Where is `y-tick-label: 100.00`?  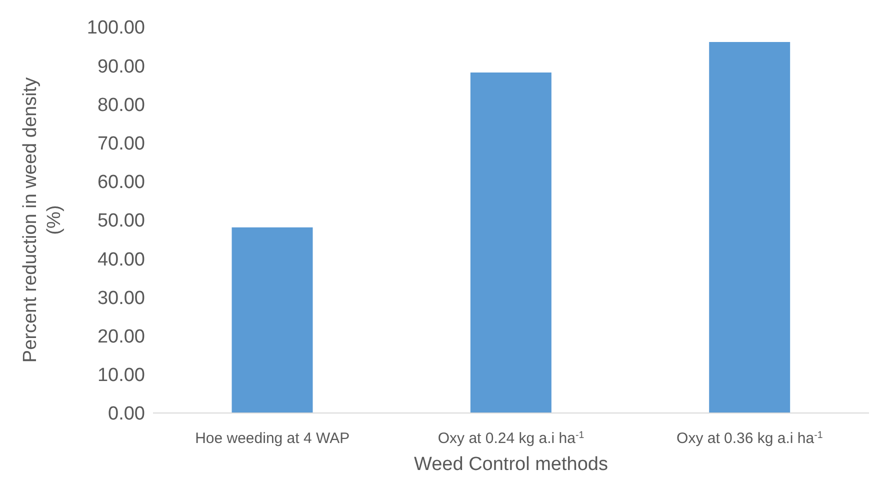 y-tick-label: 100.00 is located at coordinates (115, 28).